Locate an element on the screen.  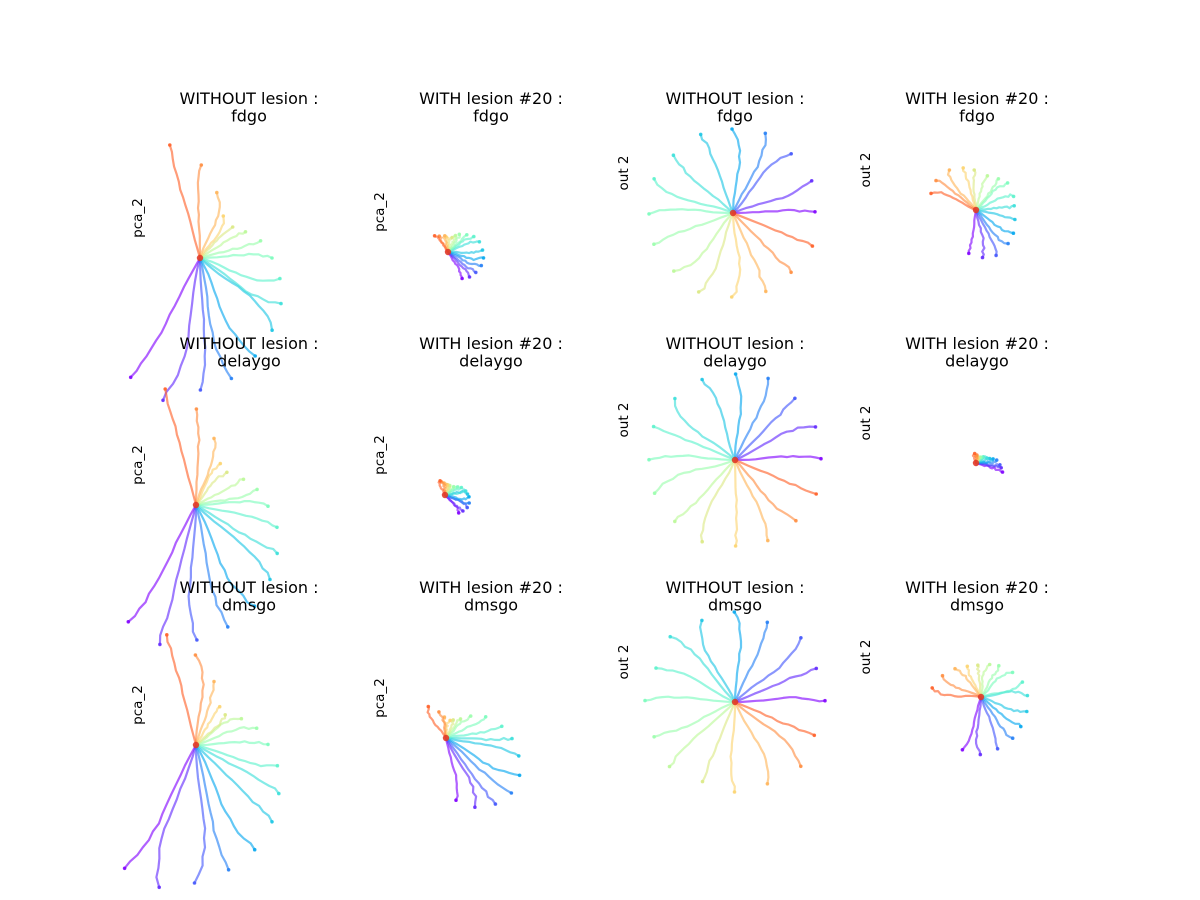
panel-title: WITH lesion #20 : fdgo is located at coordinates (977, 107).